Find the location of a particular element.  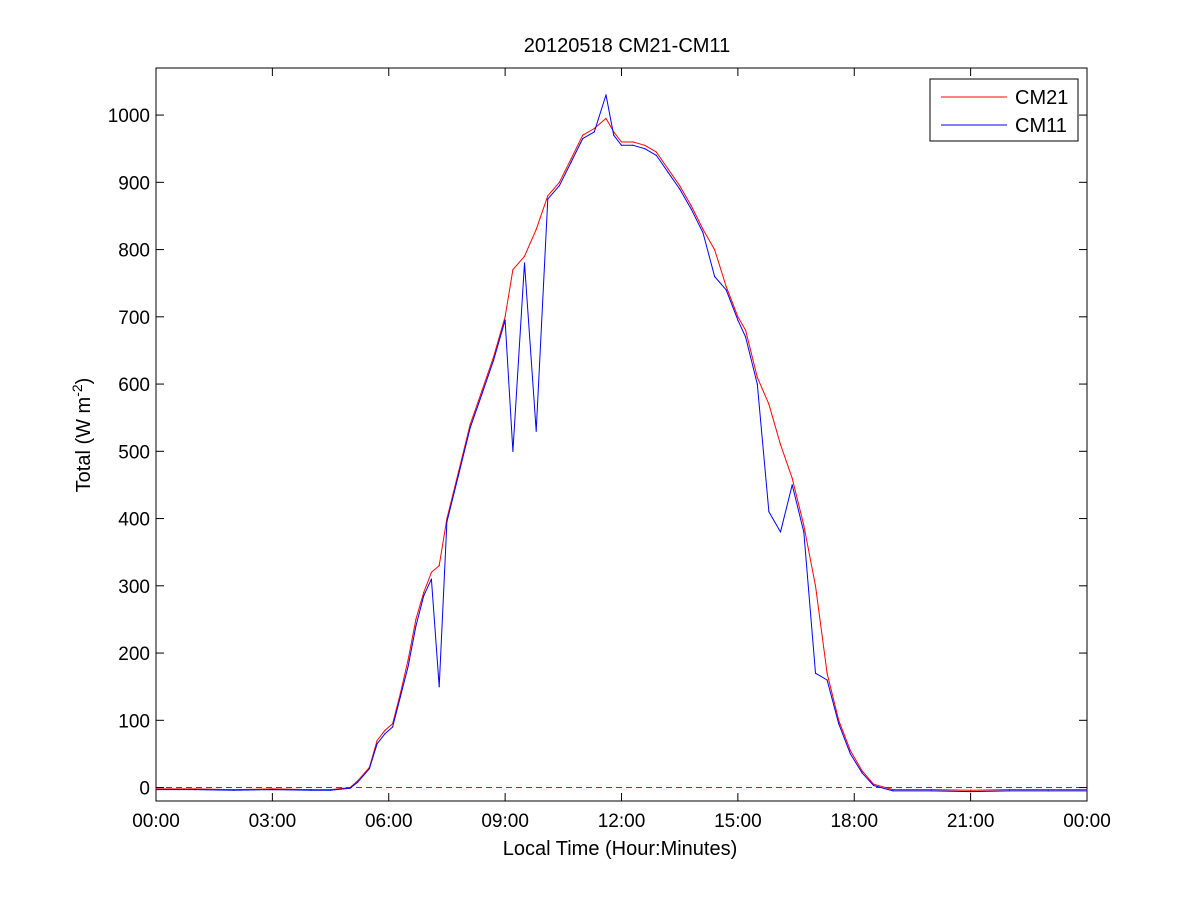

legend-box is located at coordinates (1004, 110).